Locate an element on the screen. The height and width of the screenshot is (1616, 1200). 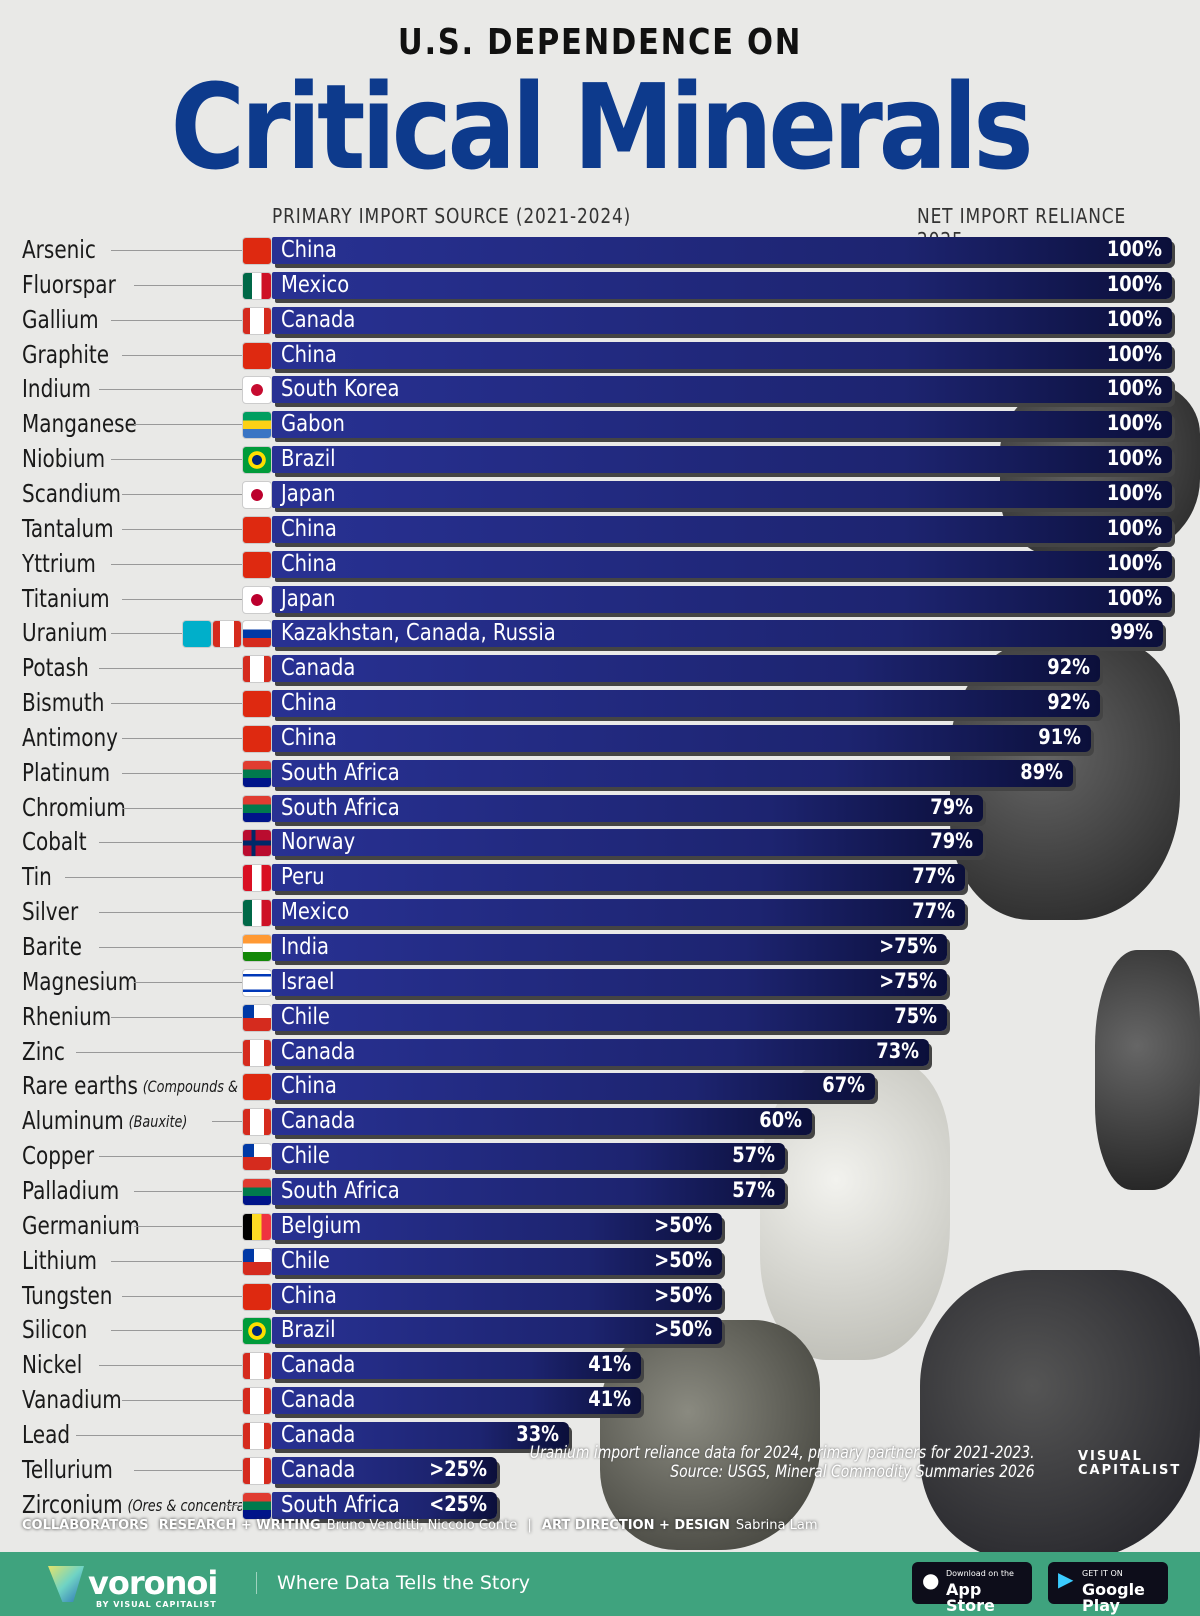
value-label: 67% is located at coordinates (843, 1085).